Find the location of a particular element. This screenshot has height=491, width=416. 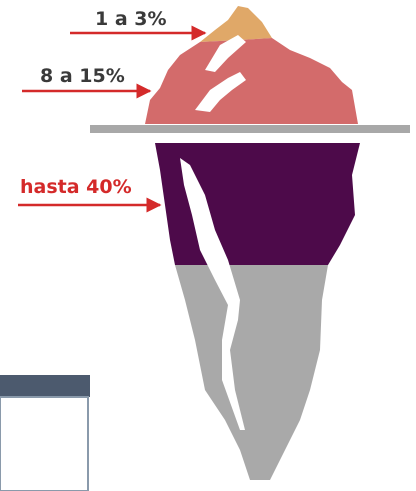

label: 1 a 3% is located at coordinates (131, 19).